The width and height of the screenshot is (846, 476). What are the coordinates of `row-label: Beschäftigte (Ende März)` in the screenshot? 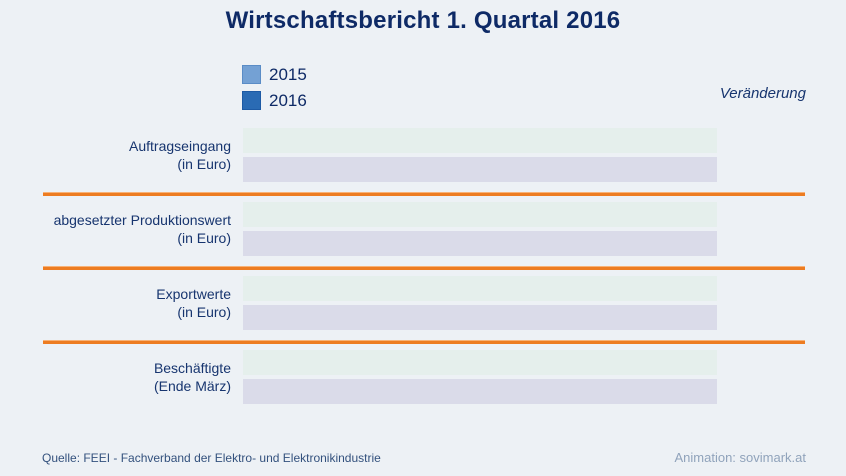 It's located at (115, 377).